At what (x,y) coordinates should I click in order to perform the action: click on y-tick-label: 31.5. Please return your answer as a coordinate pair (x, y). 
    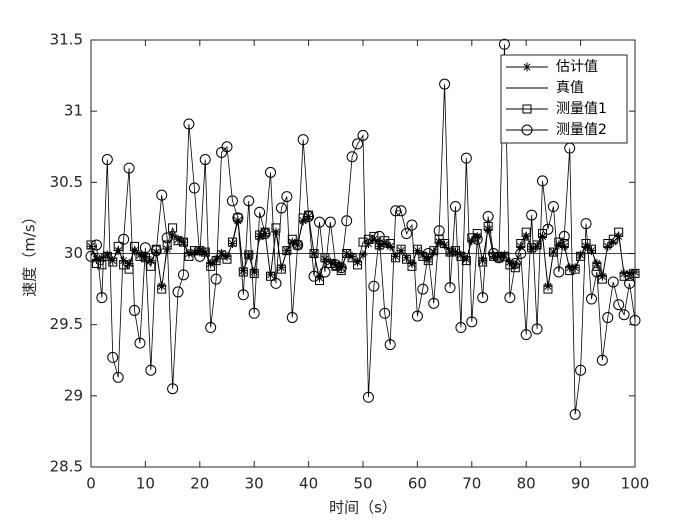
    Looking at the image, I should click on (66, 40).